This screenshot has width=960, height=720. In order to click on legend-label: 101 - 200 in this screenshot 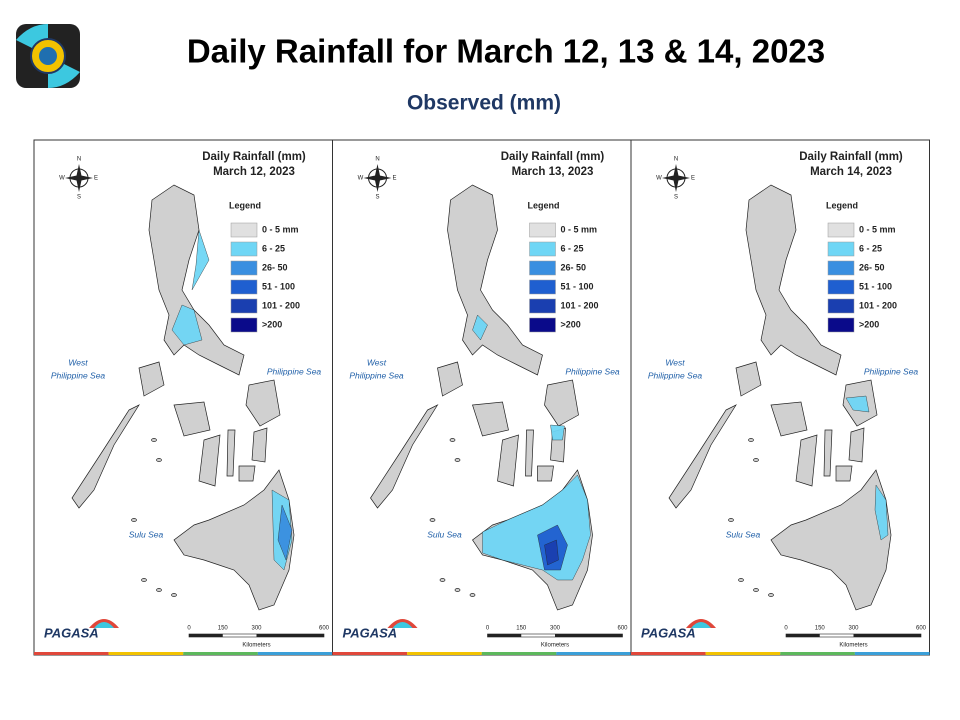, I will do `click(580, 305)`.